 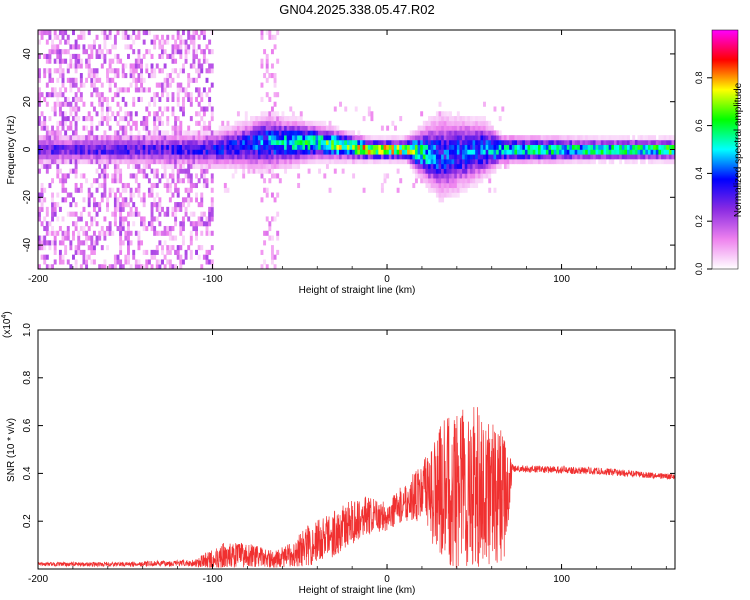 What do you see at coordinates (27, 54) in the screenshot?
I see `spectrogram-y-tick-label: 40` at bounding box center [27, 54].